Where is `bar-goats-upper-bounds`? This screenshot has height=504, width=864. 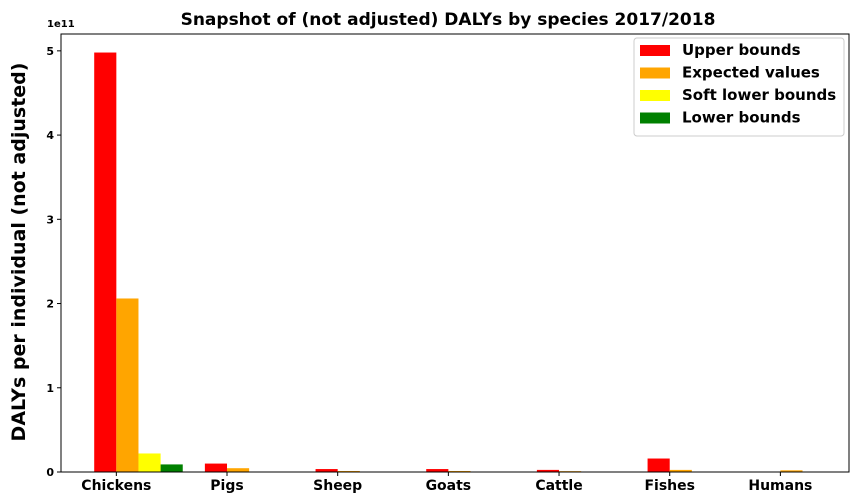 bar-goats-upper-bounds is located at coordinates (437, 470).